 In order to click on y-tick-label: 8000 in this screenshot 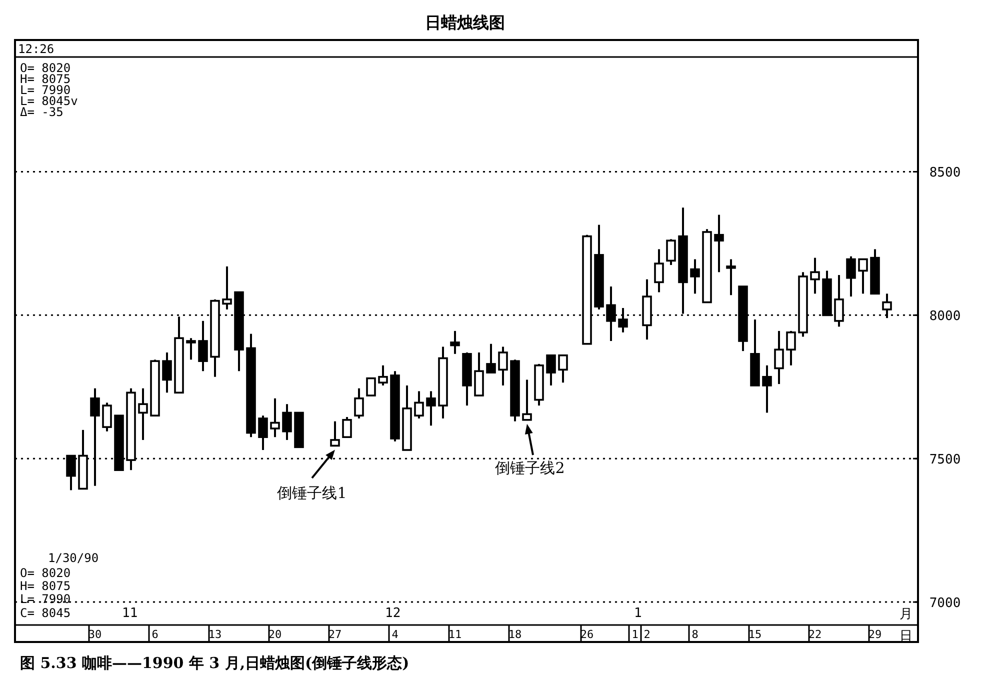, I will do `click(945, 316)`.